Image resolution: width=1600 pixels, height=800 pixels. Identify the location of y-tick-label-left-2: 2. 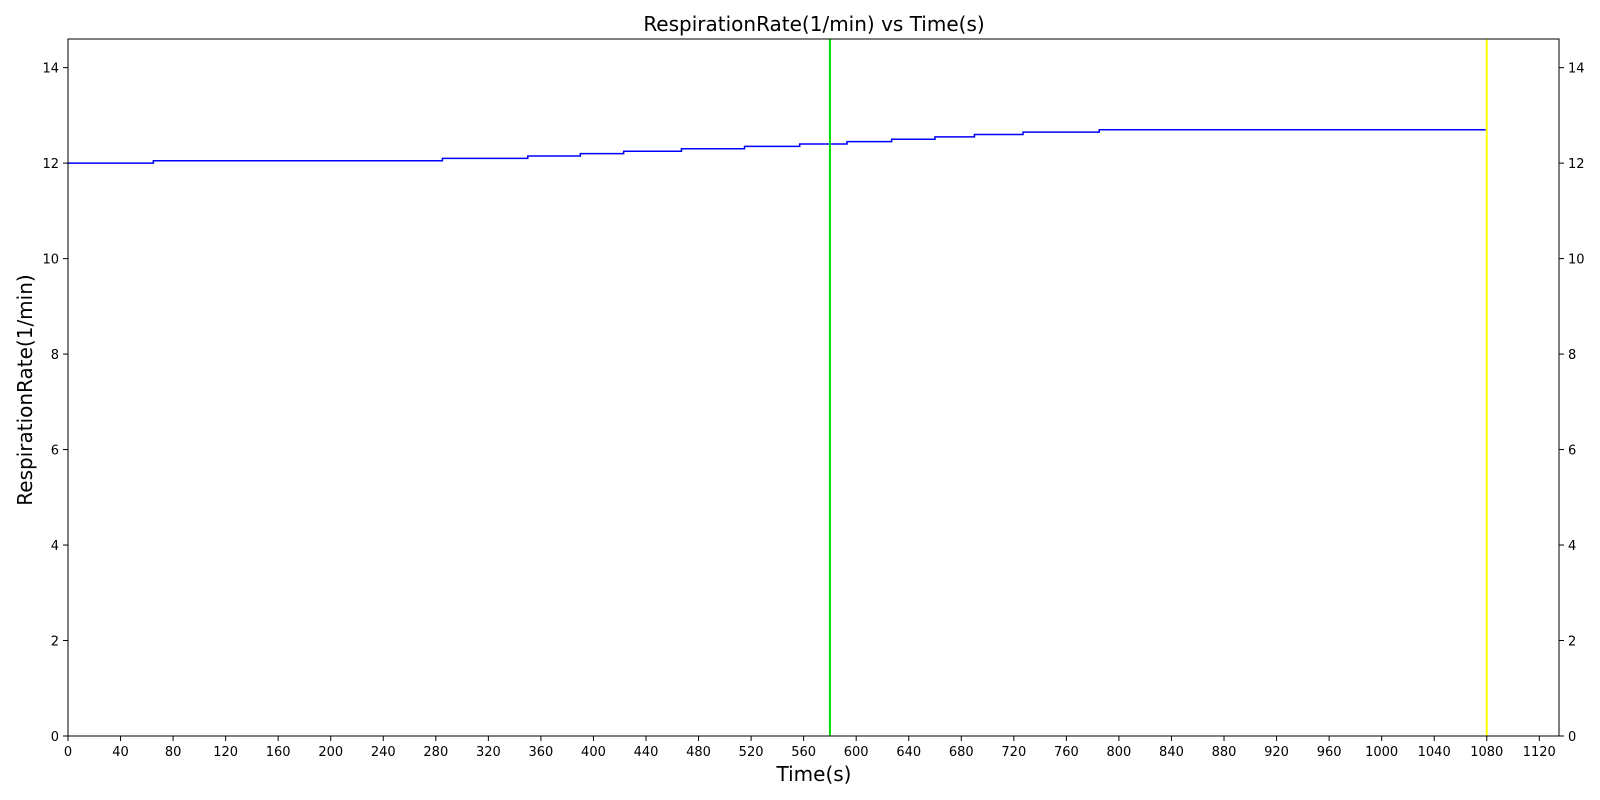
(55, 642).